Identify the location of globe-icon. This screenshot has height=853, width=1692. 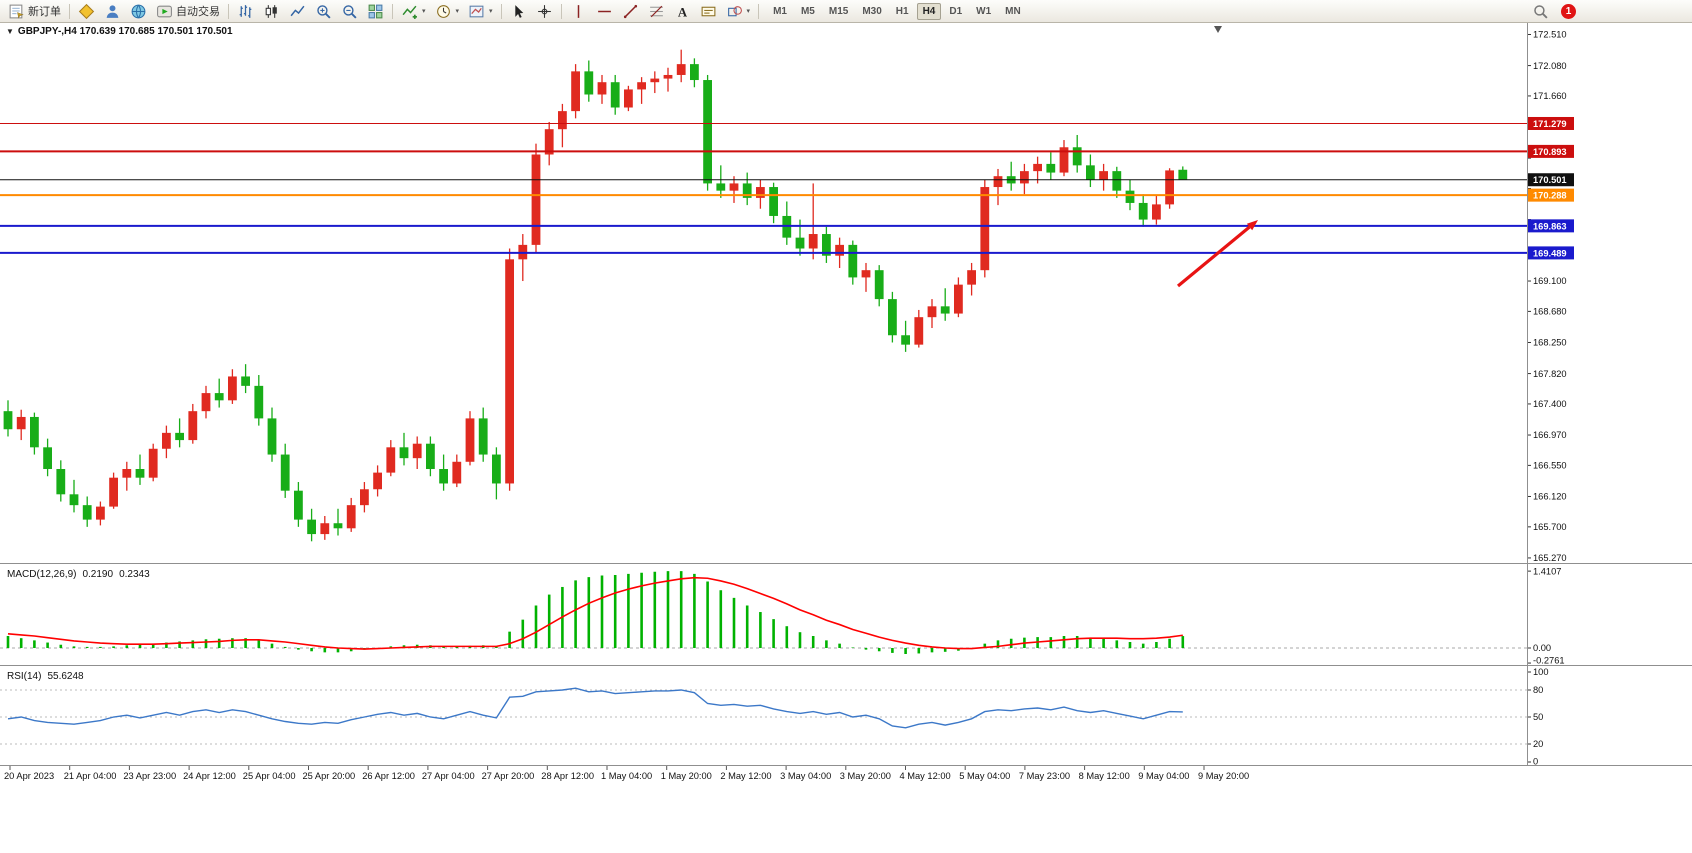
(138, 11).